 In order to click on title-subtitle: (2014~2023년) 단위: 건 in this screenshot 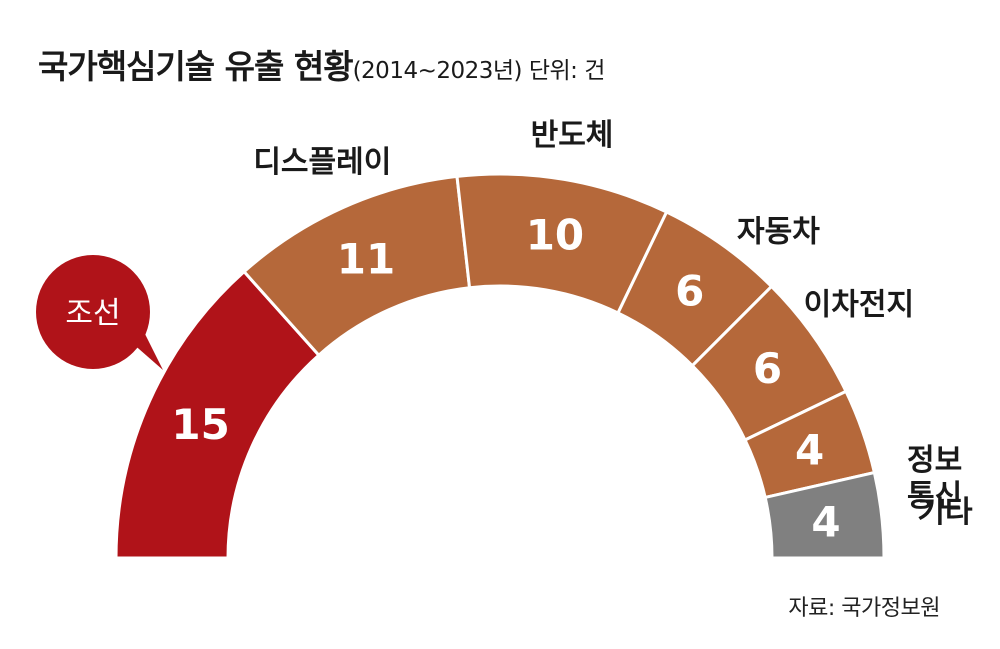, I will do `click(479, 71)`.